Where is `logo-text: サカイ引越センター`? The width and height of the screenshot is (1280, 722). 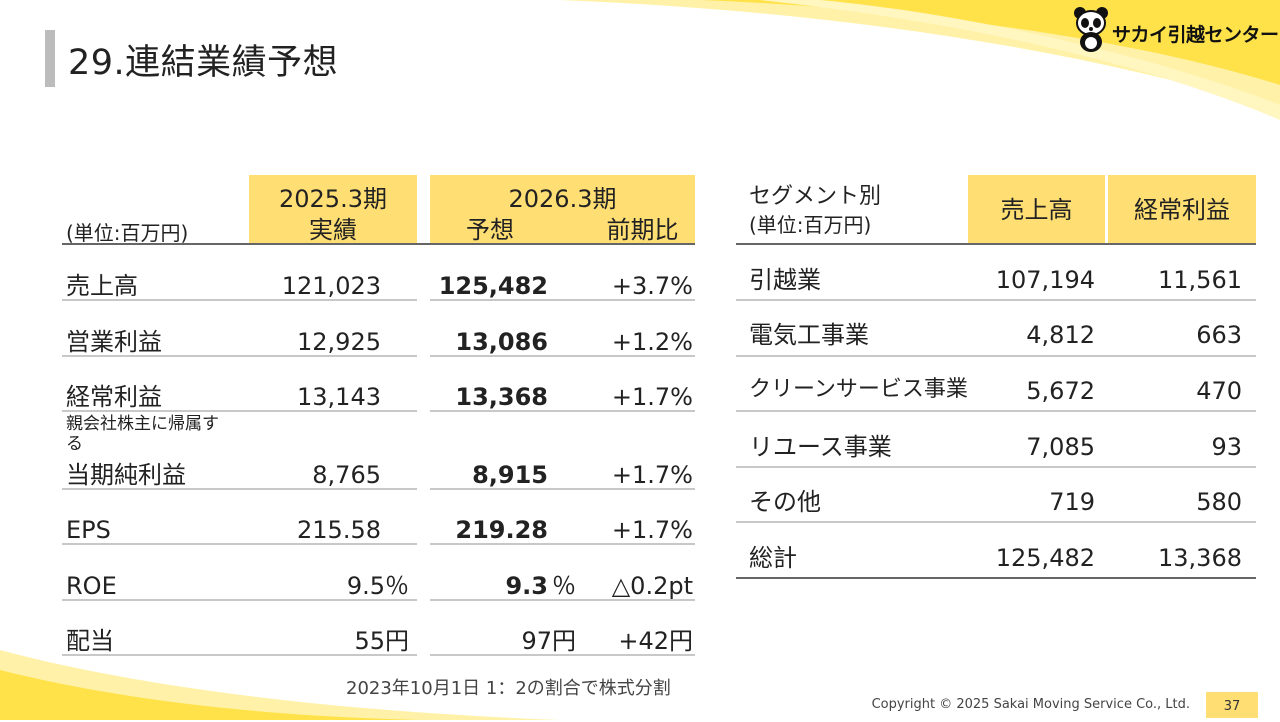 logo-text: サカイ引越センター is located at coordinates (1195, 35).